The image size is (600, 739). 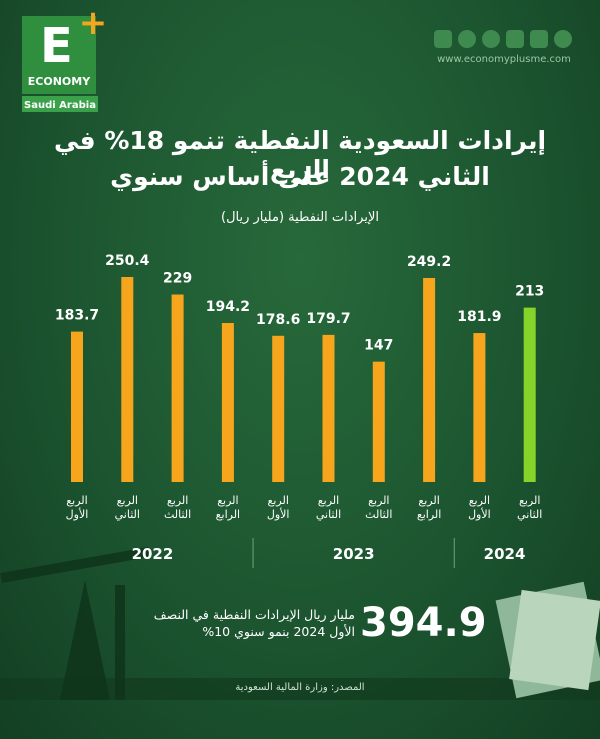 What do you see at coordinates (429, 262) in the screenshot?
I see `value-label: 249.2` at bounding box center [429, 262].